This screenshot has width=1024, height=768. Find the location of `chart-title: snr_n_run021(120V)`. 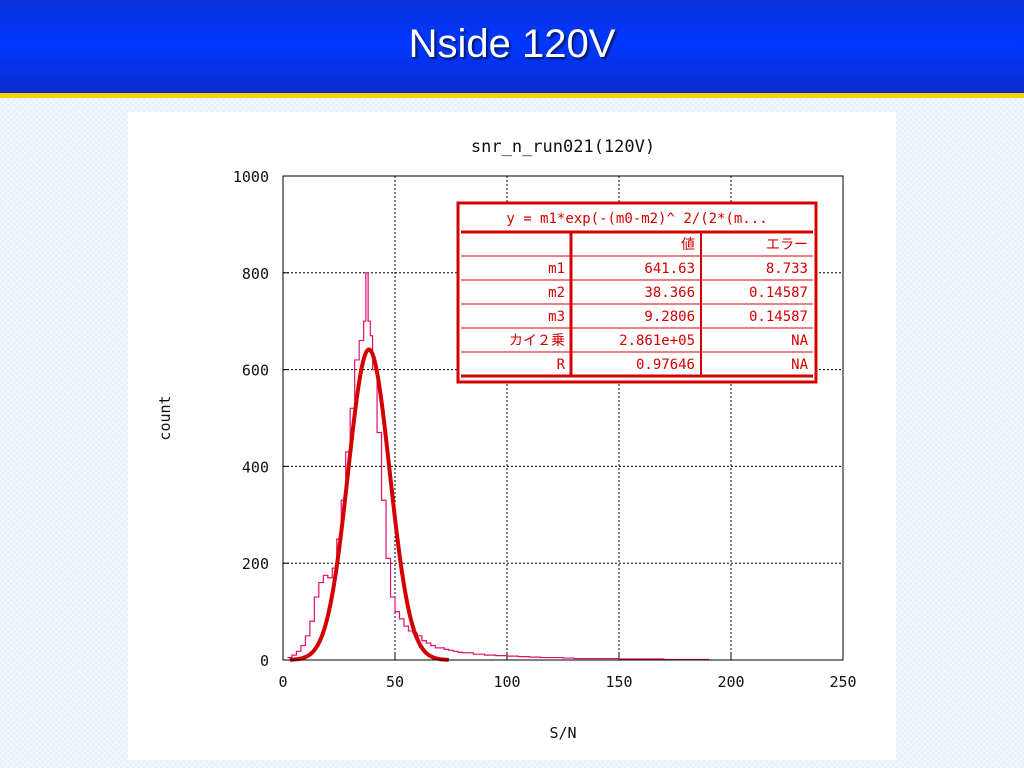

chart-title: snr_n_run021(120V) is located at coordinates (563, 147).